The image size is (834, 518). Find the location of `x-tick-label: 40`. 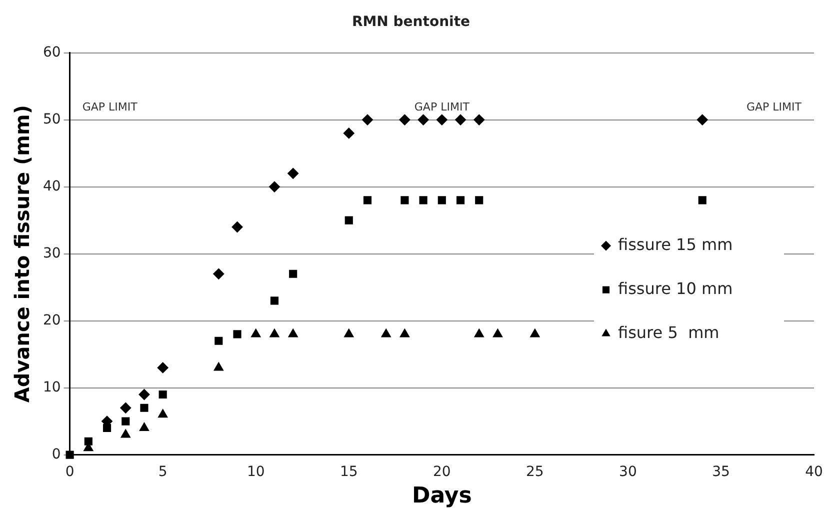

x-tick-label: 40 is located at coordinates (814, 472).